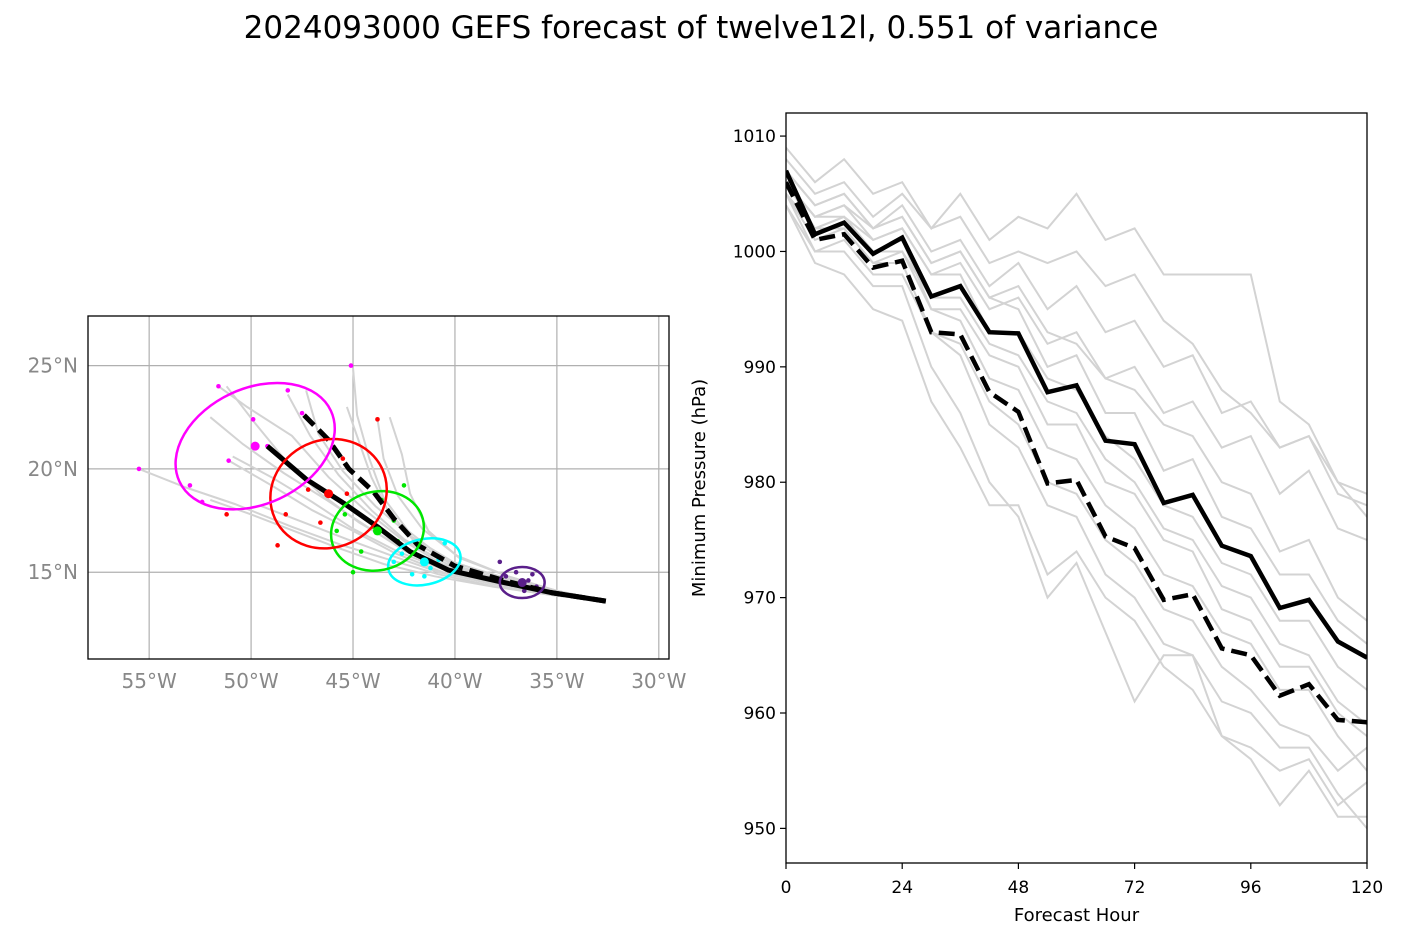 Image resolution: width=1402 pixels, height=941 pixels. Describe the element at coordinates (902, 888) in the screenshot. I see `pressure-x-tick-label: 24` at that location.